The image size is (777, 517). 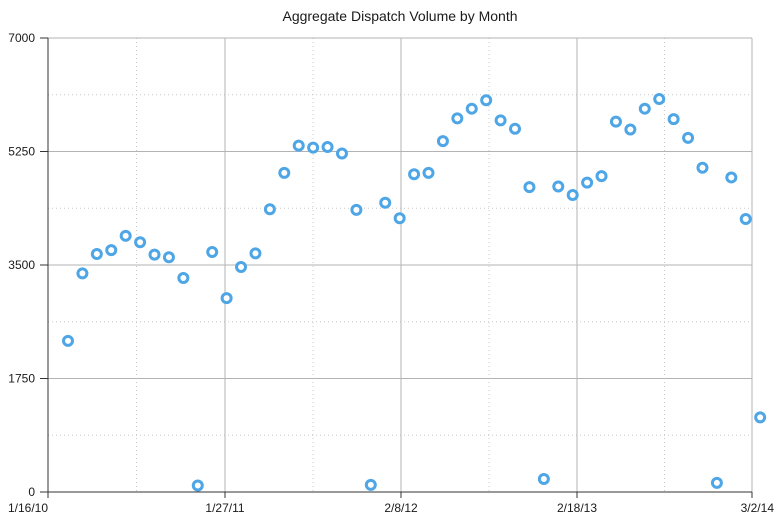 I want to click on y-tick-label: 3500, so click(x=21, y=265).